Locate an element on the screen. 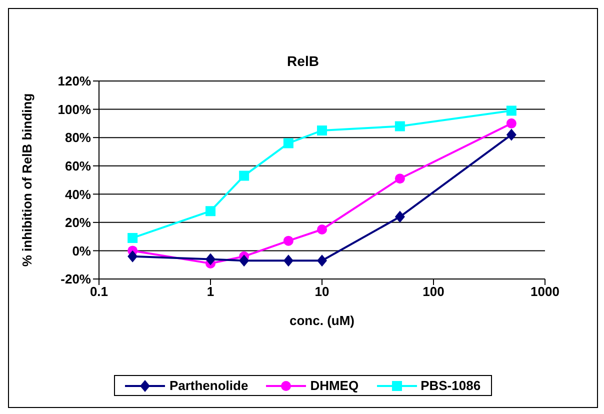  x-tick-label: 0.1 is located at coordinates (99, 292).